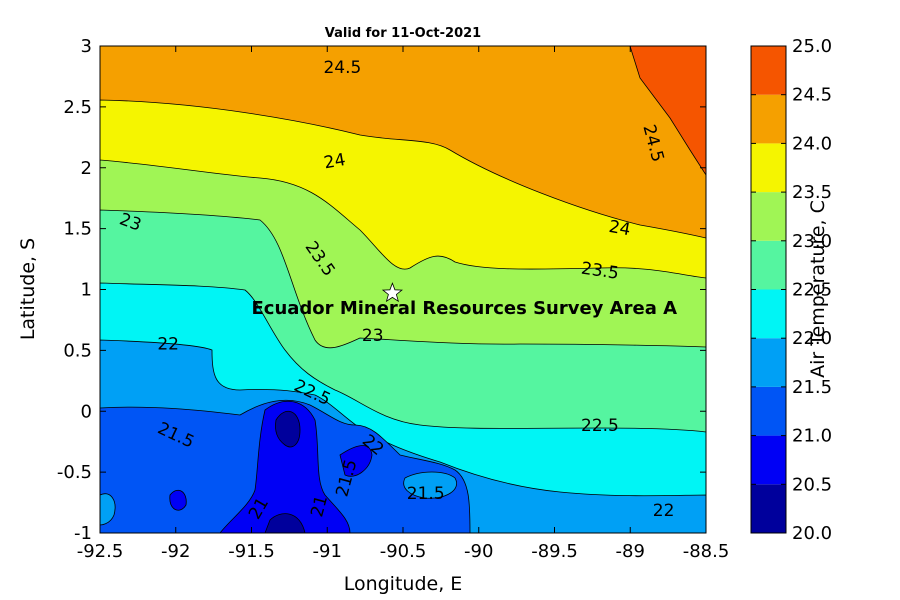 The width and height of the screenshot is (900, 600). What do you see at coordinates (478, 551) in the screenshot?
I see `x-tick-label: -90` at bounding box center [478, 551].